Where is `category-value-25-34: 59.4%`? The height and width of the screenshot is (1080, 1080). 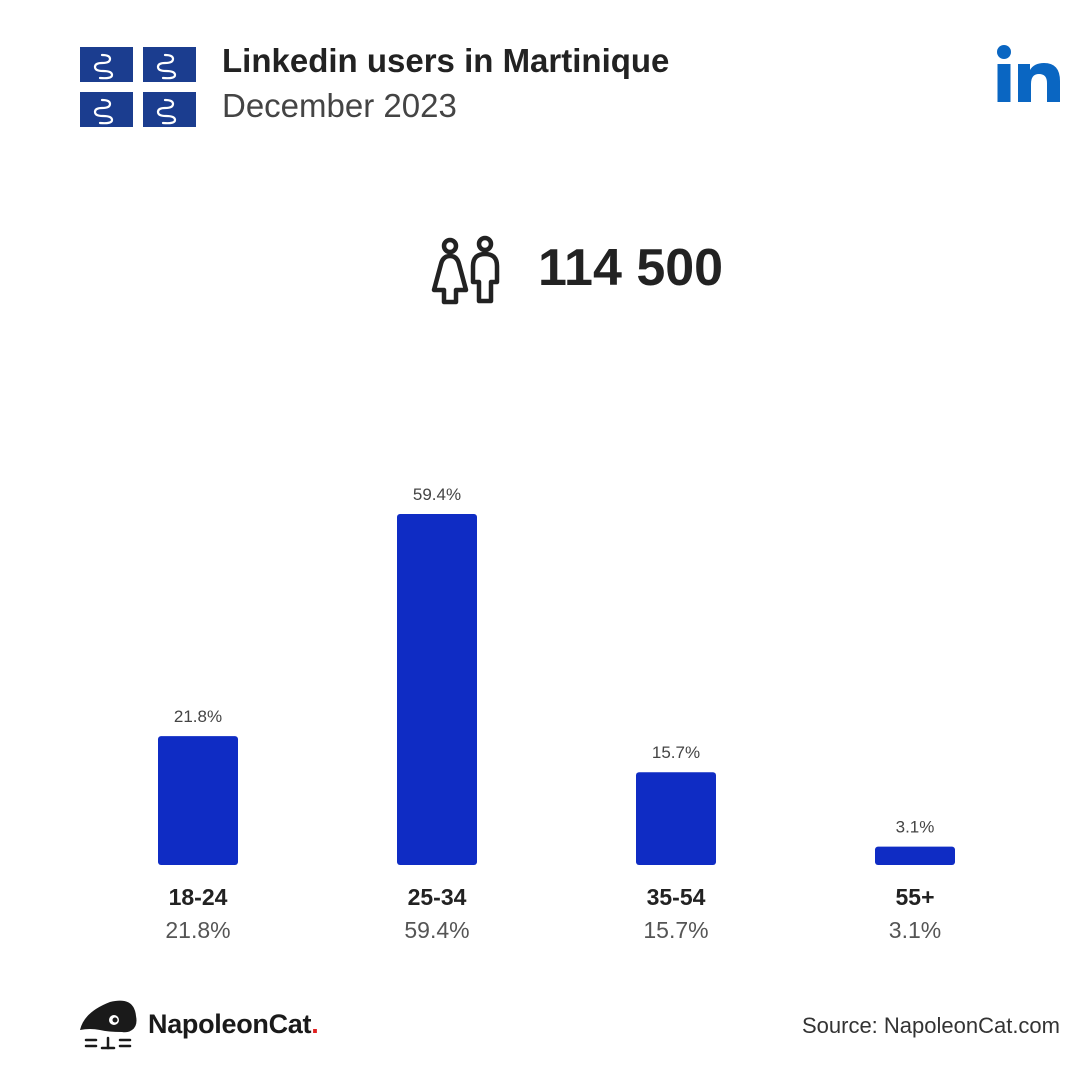 category-value-25-34: 59.4% is located at coordinates (436, 930).